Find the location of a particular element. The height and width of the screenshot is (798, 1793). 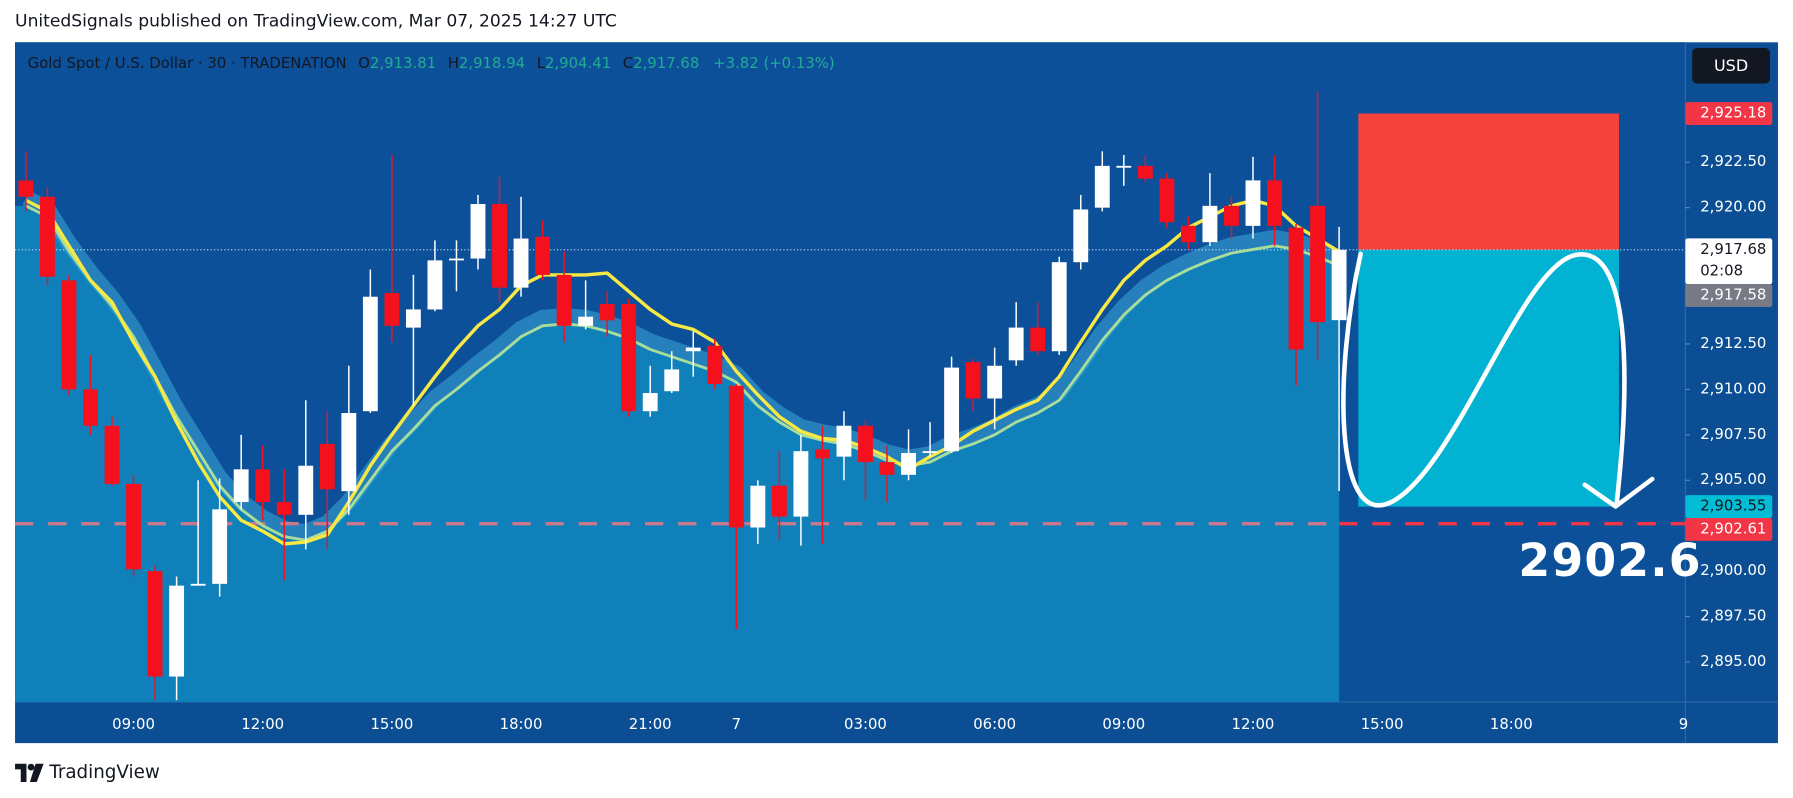

y-tick-label: 2,920.00 is located at coordinates (1733, 207).